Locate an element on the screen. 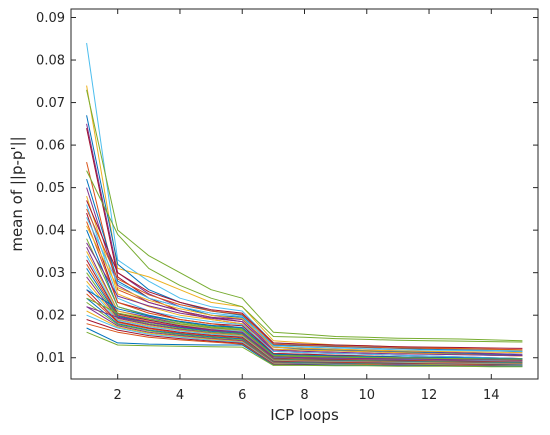 The height and width of the screenshot is (435, 550). y-tick-label-5: 0.06 is located at coordinates (50, 146).